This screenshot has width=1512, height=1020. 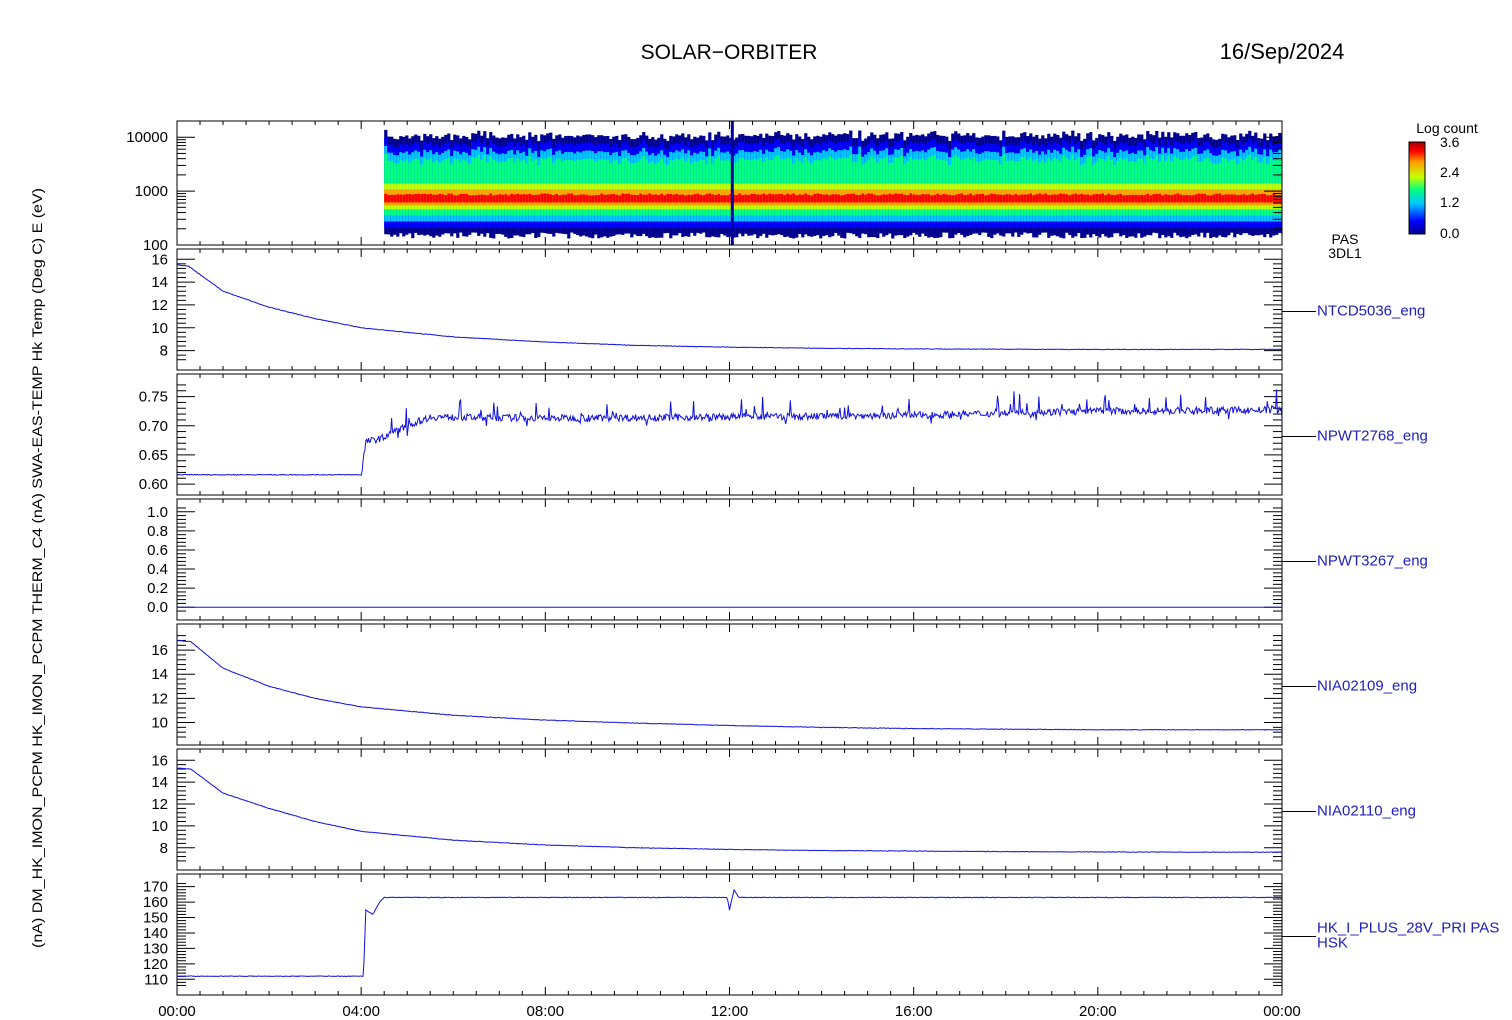 What do you see at coordinates (157, 588) in the screenshot?
I see `y-tick-label: 0.2` at bounding box center [157, 588].